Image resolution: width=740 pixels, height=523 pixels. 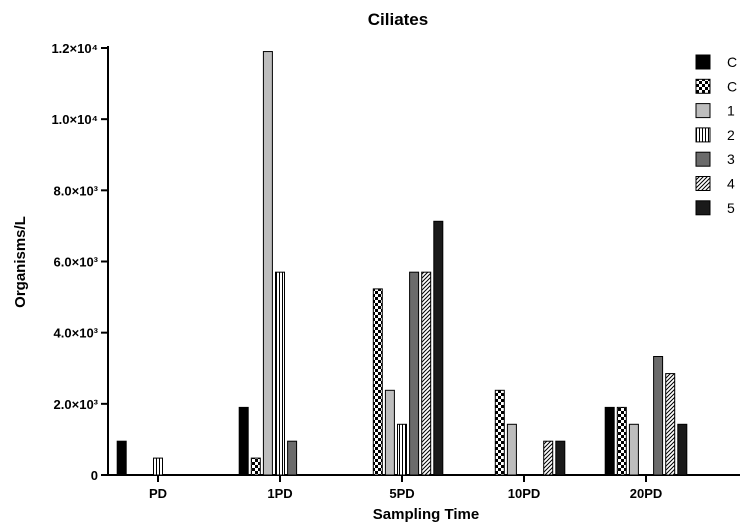 I want to click on legend-label: 5, so click(x=731, y=208).